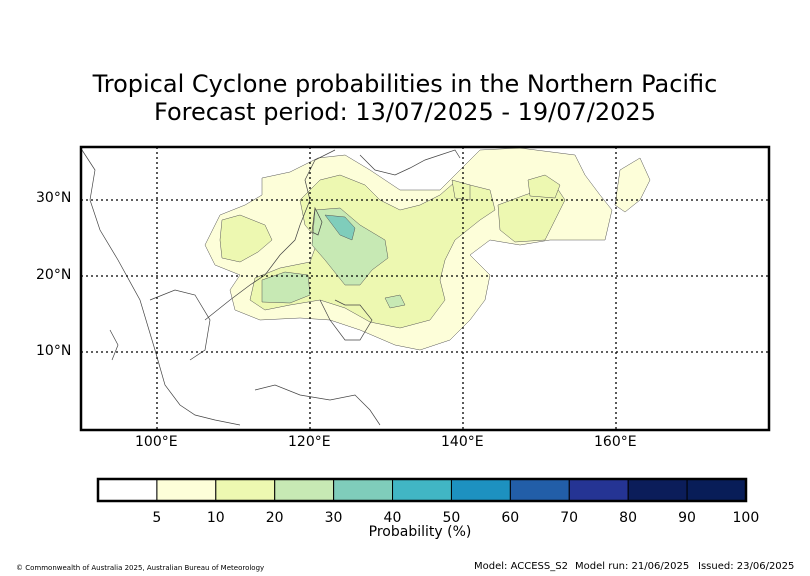 The width and height of the screenshot is (810, 576). What do you see at coordinates (405, 112) in the screenshot?
I see `title-line-2: Forecast period: 13/07/2025 - 19/07/2025` at bounding box center [405, 112].